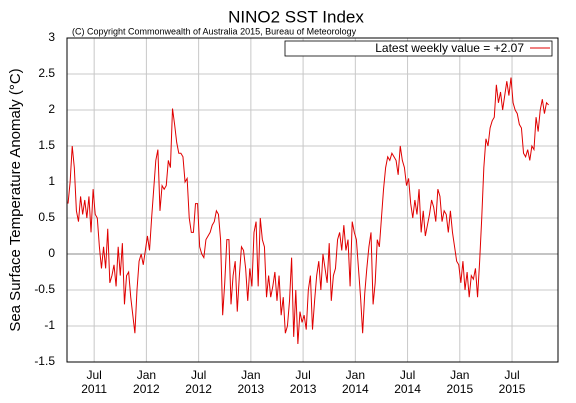 The width and height of the screenshot is (576, 403). I want to click on y-tick-label: -1.5, so click(44, 361).